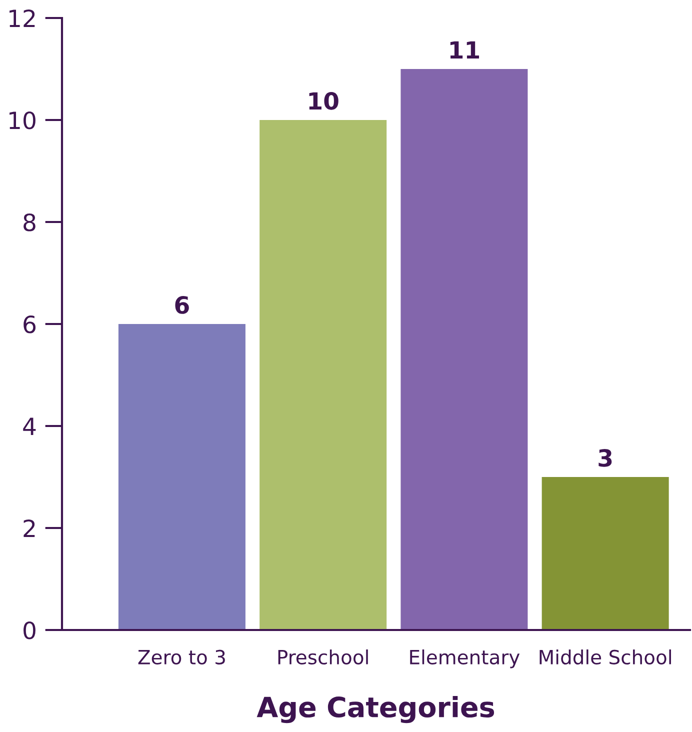  Describe the element at coordinates (30, 630) in the screenshot. I see `y-tick-label: 0` at that location.